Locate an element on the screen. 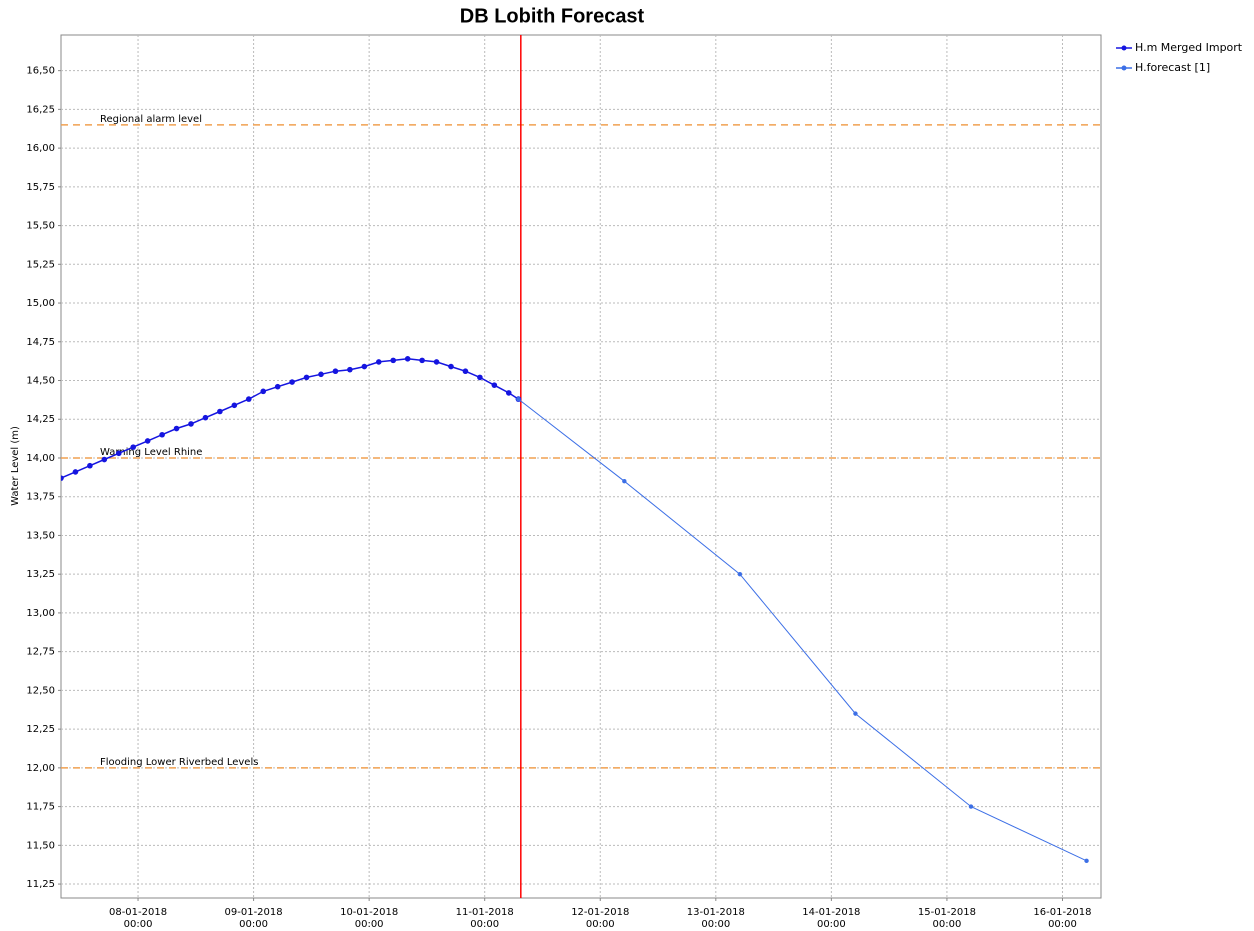 The image size is (1254, 931). y-tick-label: 12,50 is located at coordinates (40, 690).